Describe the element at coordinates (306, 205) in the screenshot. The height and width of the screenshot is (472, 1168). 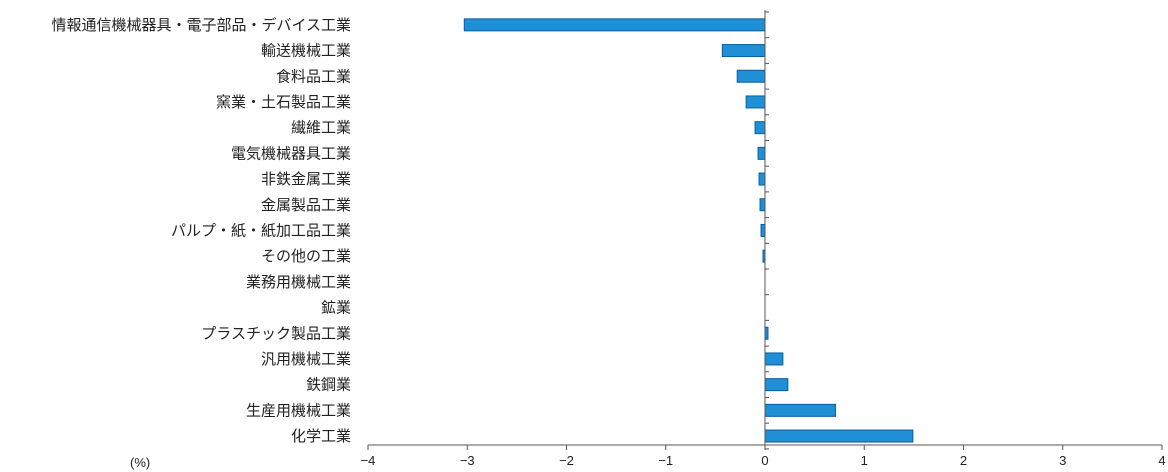
I see `category-label: 金属製品工業` at that location.